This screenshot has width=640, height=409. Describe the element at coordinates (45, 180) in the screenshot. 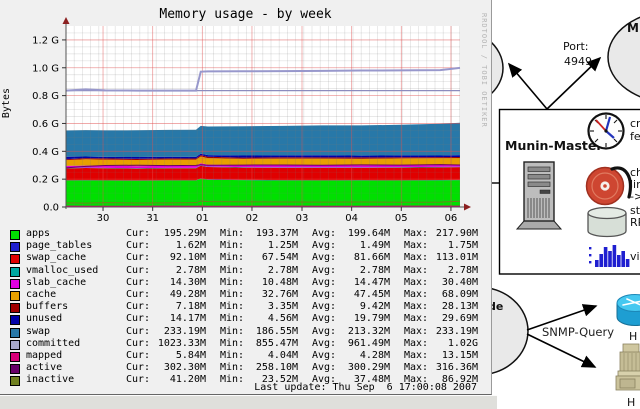

I see `y-tick-label: 0.2 G` at that location.